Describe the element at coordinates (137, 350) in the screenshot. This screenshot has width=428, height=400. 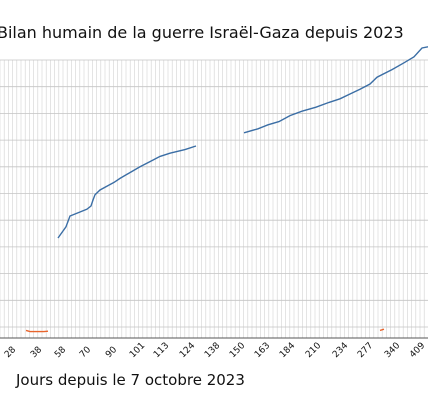
I see `x-tick-label: 101` at that location.